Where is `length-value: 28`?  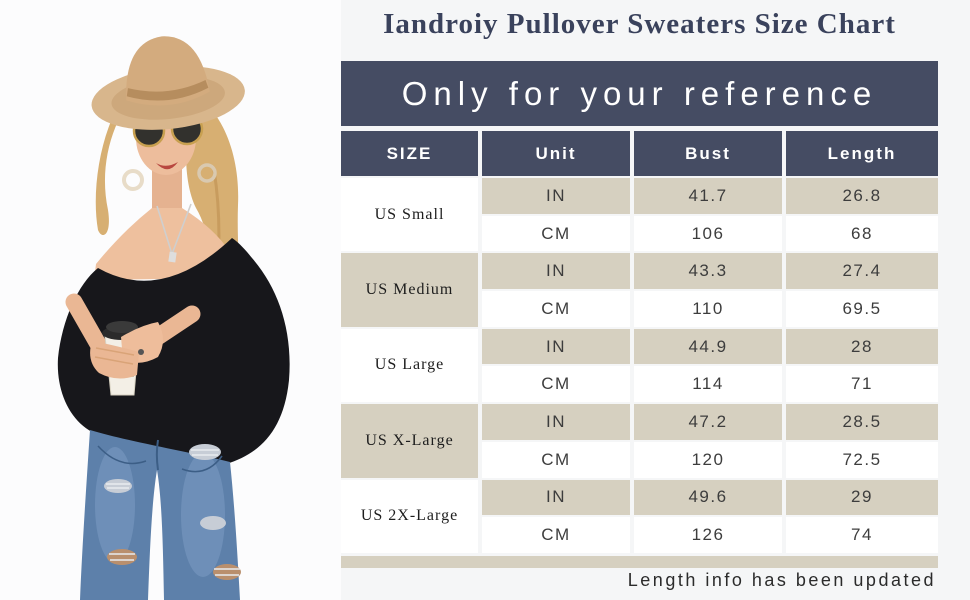
length-value: 28 is located at coordinates (862, 346).